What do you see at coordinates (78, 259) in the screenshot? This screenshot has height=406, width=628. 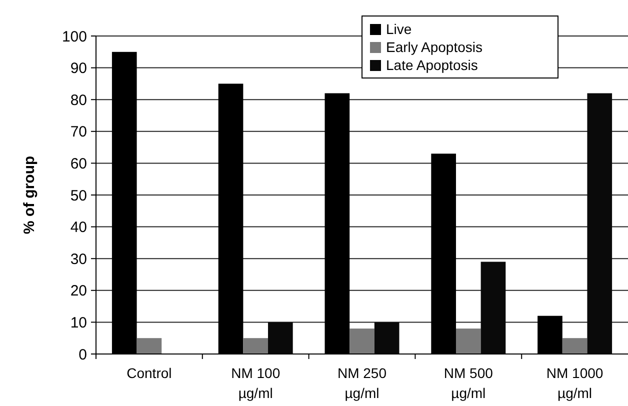 I see `y-tick-label: 30` at bounding box center [78, 259].